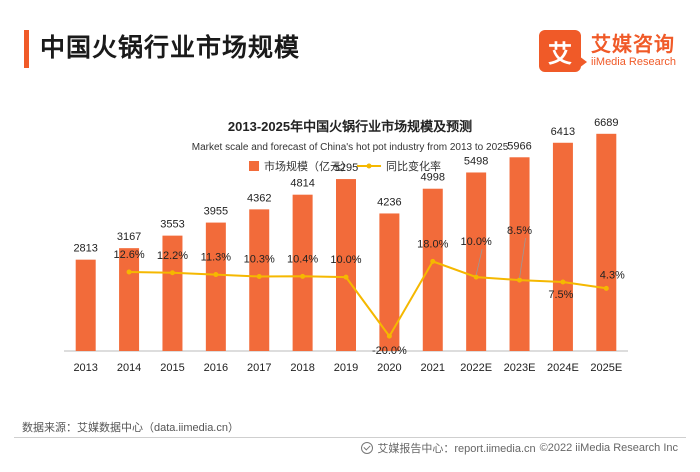  I want to click on brand-name-cn: 艾媒咨询, so click(633, 44).